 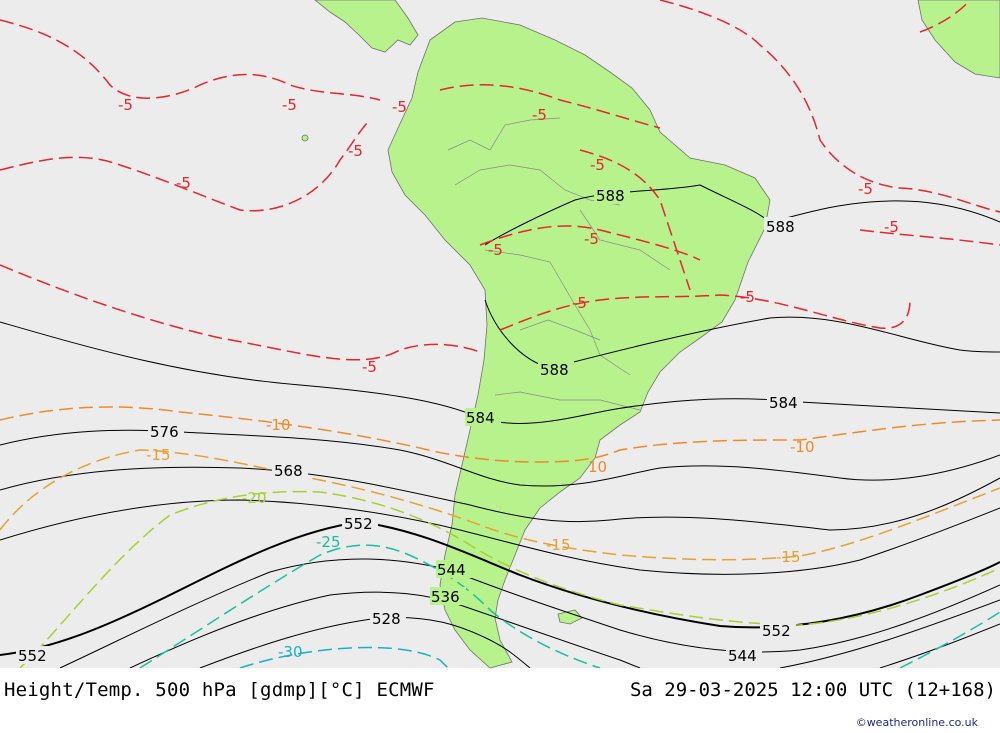 What do you see at coordinates (344, 657) in the screenshot?
I see `isotherm-minus30` at bounding box center [344, 657].